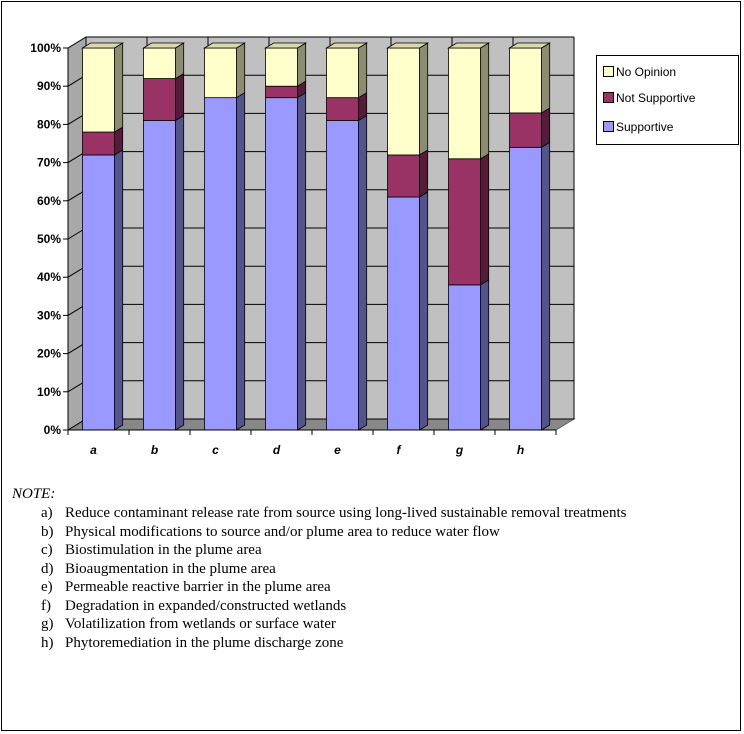 Image resolution: width=744 pixels, height=734 pixels. Describe the element at coordinates (49, 124) in the screenshot. I see `y-tick-label: 80%` at that location.